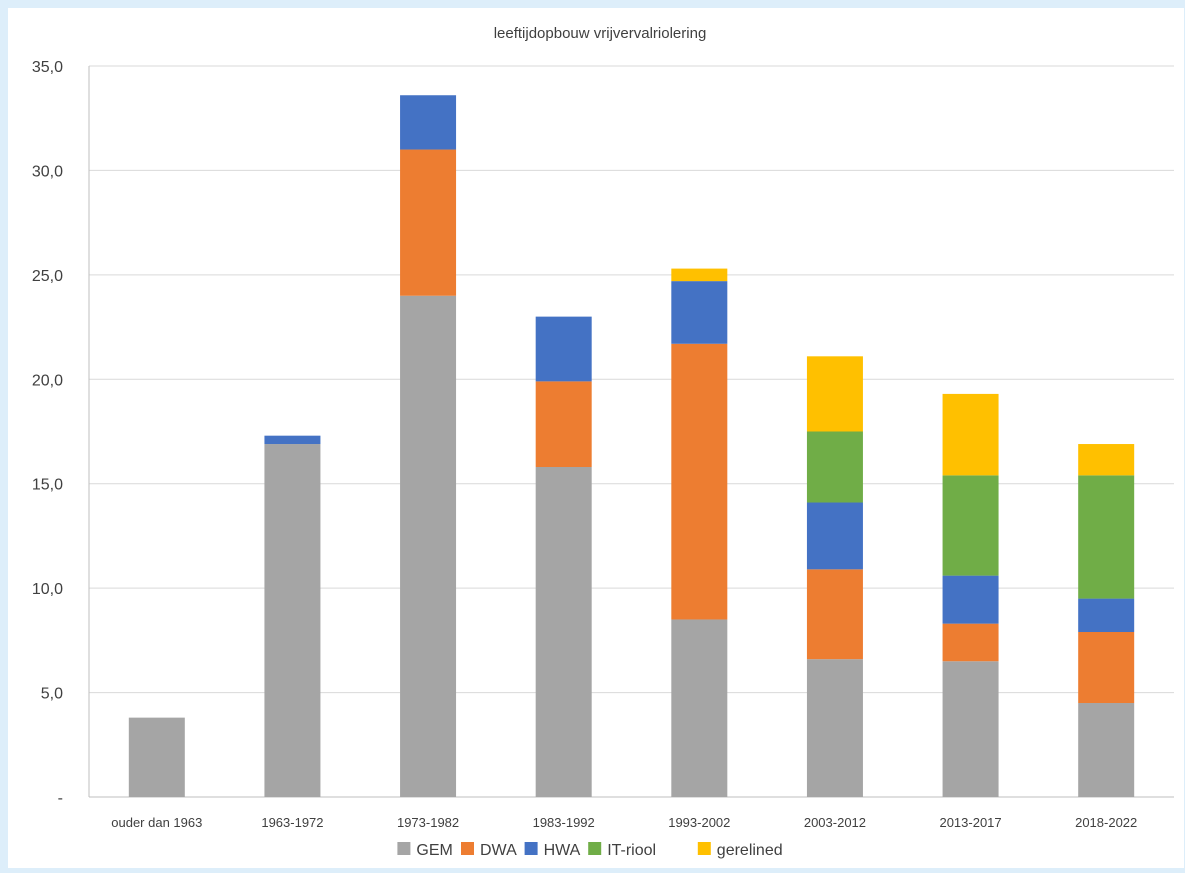 The width and height of the screenshot is (1185, 873). Describe the element at coordinates (1106, 822) in the screenshot. I see `x-tick-label: 2018-2022` at that location.